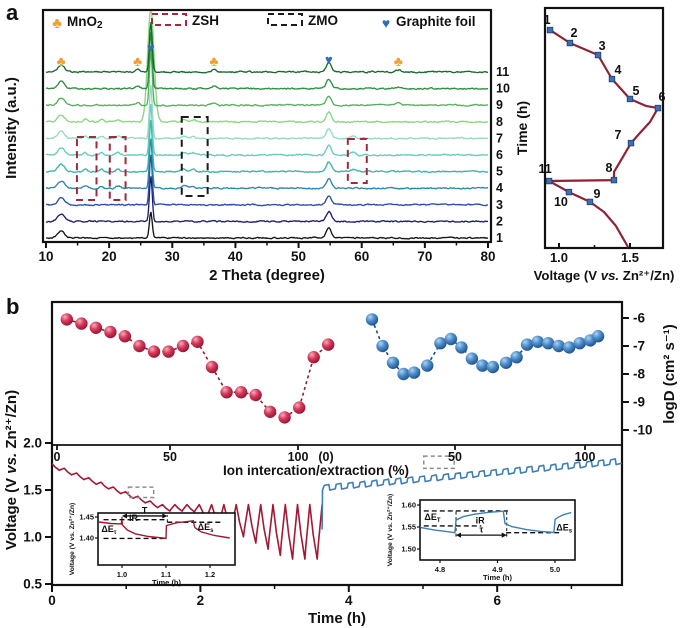 This screenshot has width=700, height=628. What do you see at coordinates (134, 518) in the screenshot?
I see `inset-annotation: iR` at bounding box center [134, 518].